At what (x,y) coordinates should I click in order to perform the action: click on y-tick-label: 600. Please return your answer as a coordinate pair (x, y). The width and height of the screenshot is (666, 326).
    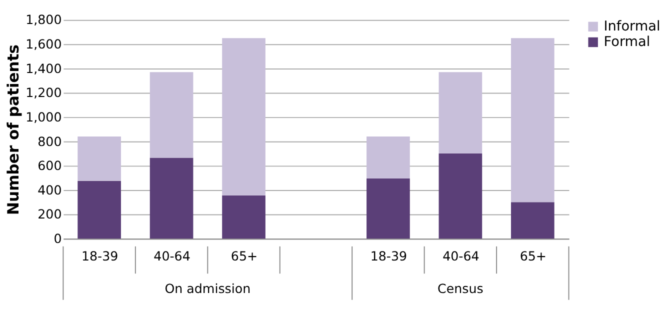
    Looking at the image, I should click on (50, 166).